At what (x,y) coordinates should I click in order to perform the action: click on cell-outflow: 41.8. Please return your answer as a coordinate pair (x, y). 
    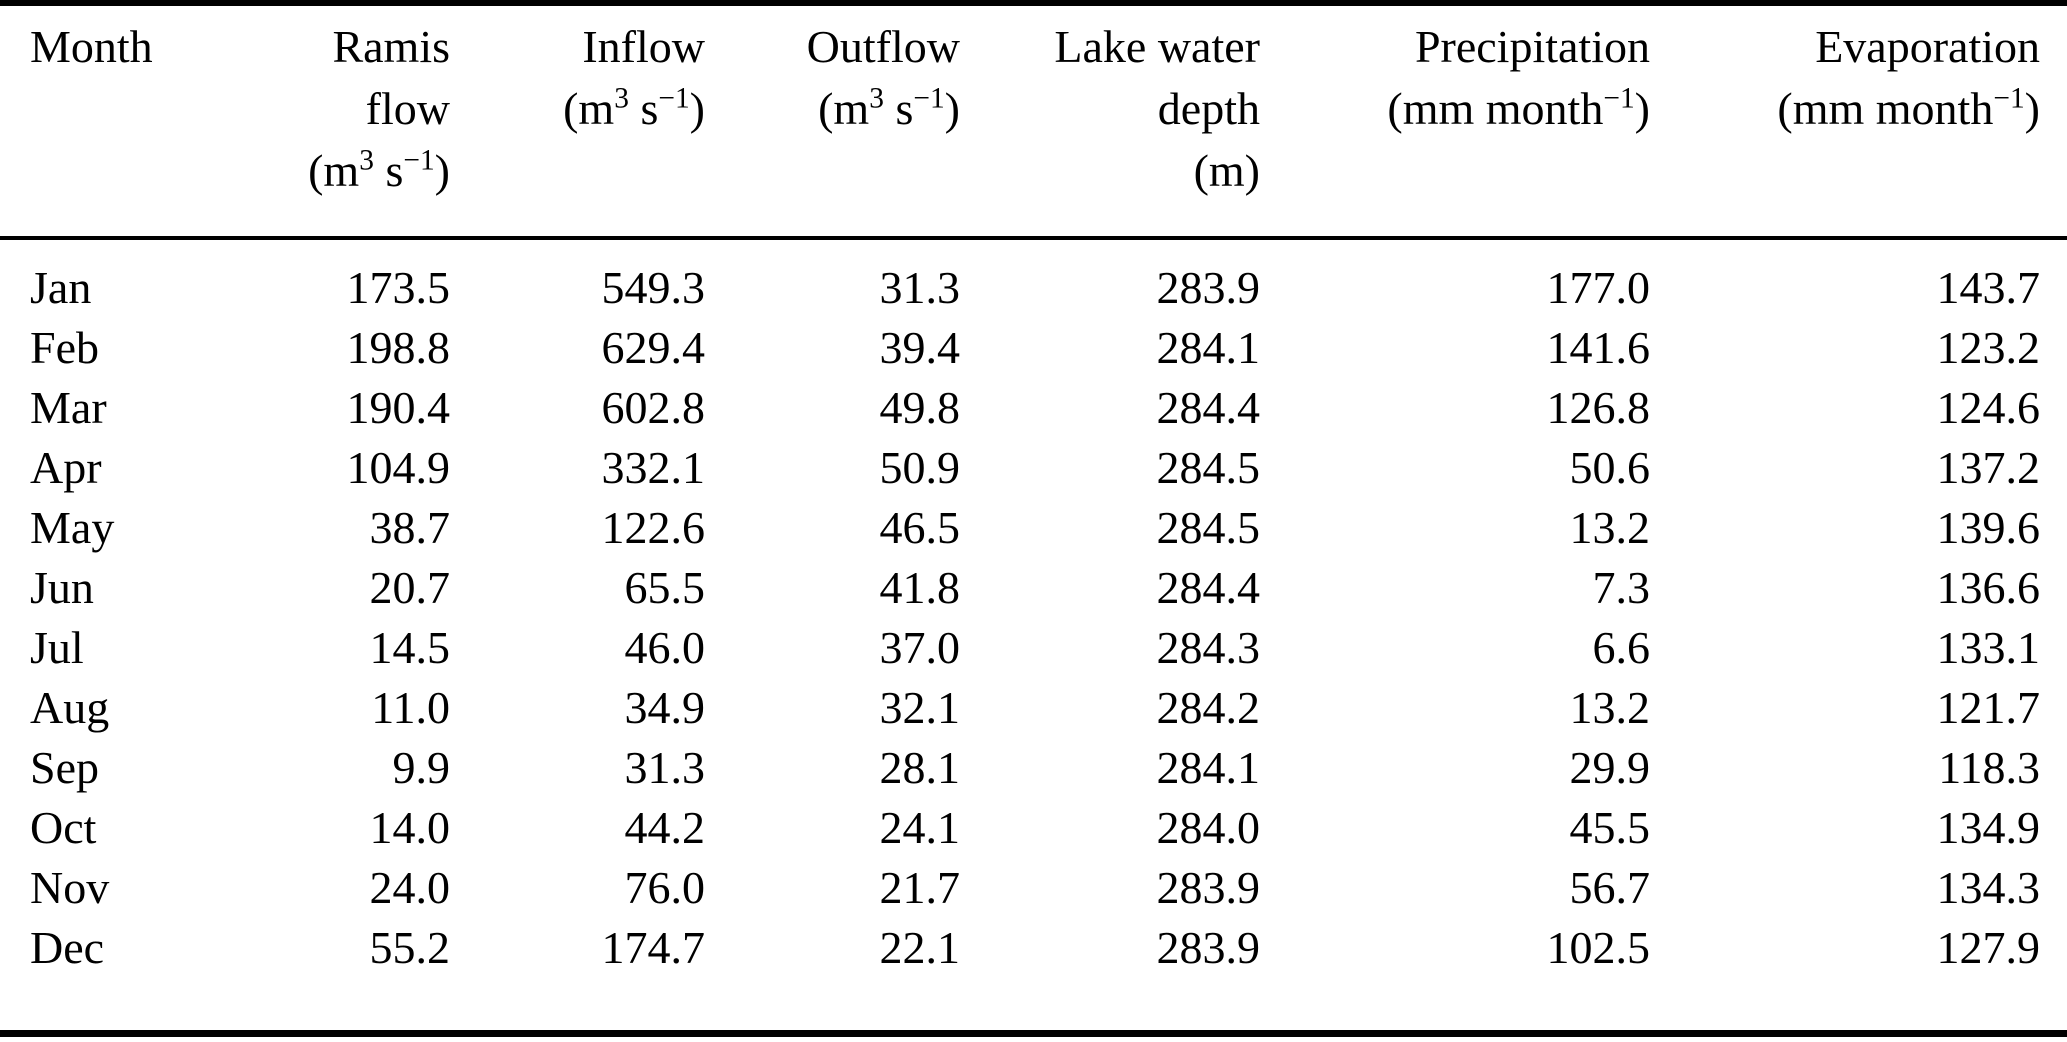
    Looking at the image, I should click on (920, 587).